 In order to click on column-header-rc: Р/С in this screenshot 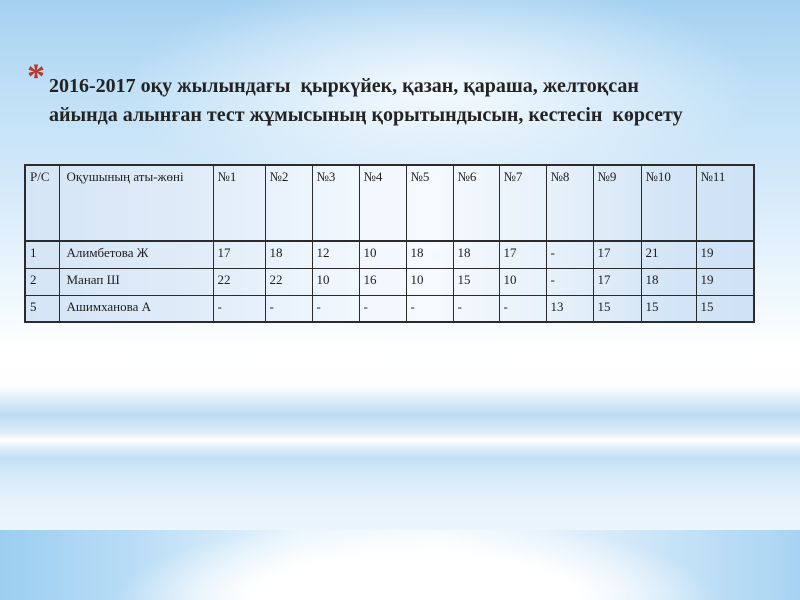, I will do `click(42, 203)`.